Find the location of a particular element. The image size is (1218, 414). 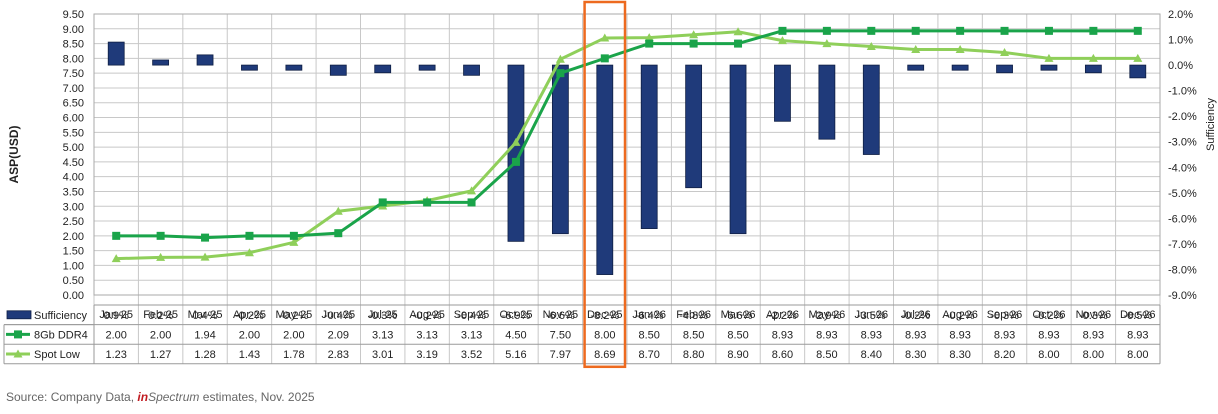

y-tick-label: 3.00 is located at coordinates (73, 207).